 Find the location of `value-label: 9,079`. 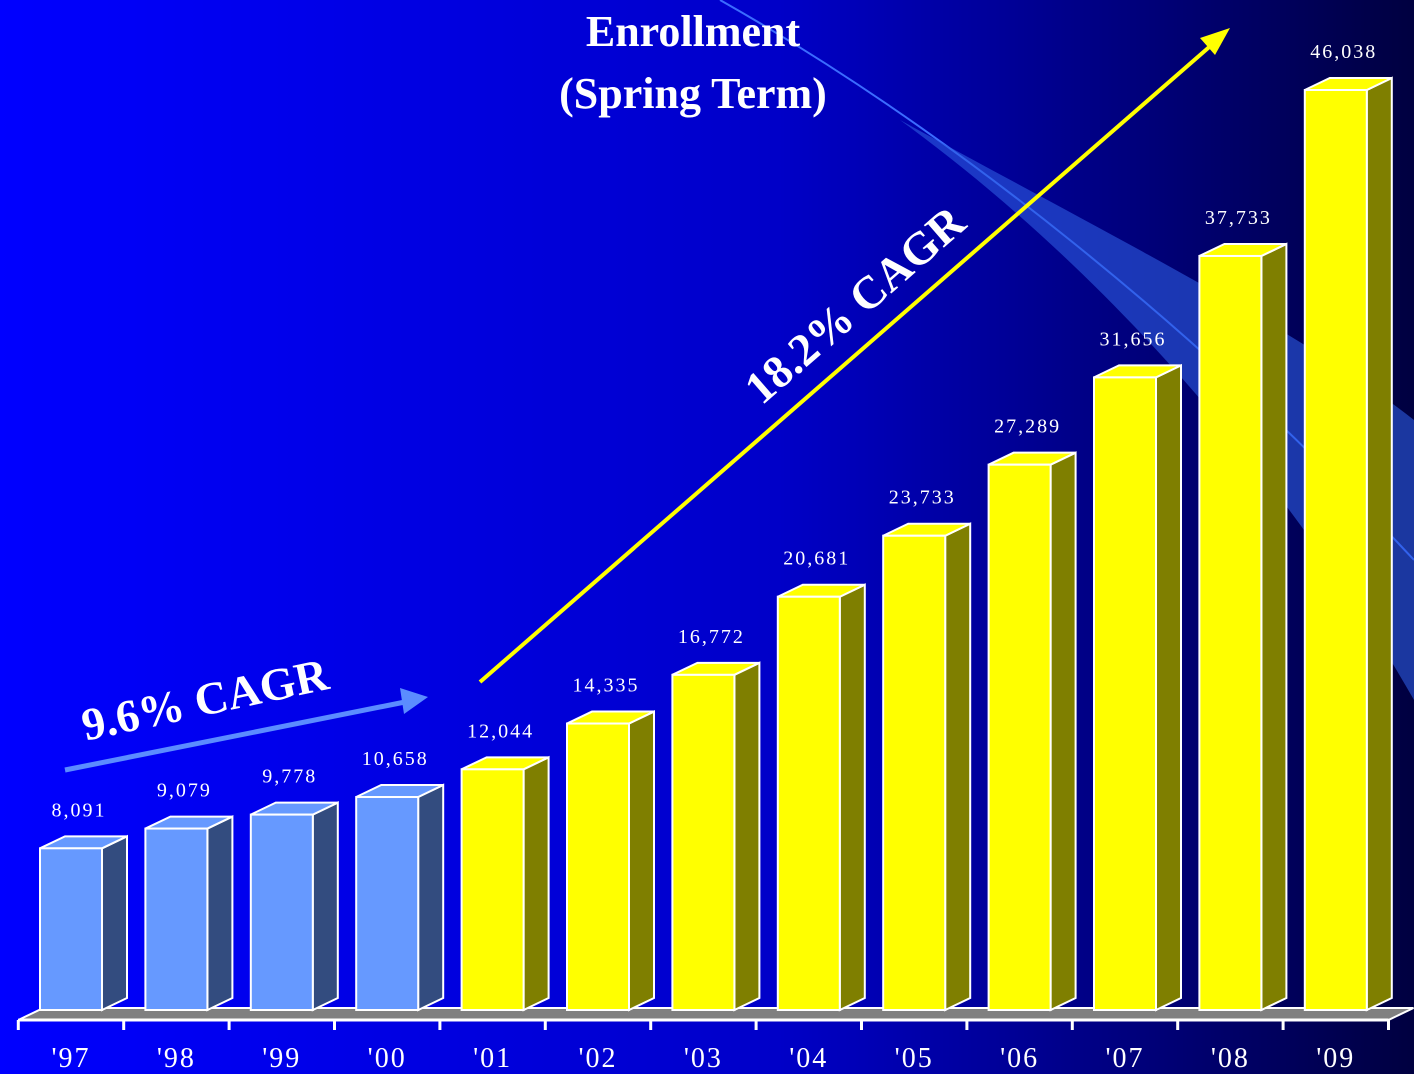

value-label: 9,079 is located at coordinates (184, 791).